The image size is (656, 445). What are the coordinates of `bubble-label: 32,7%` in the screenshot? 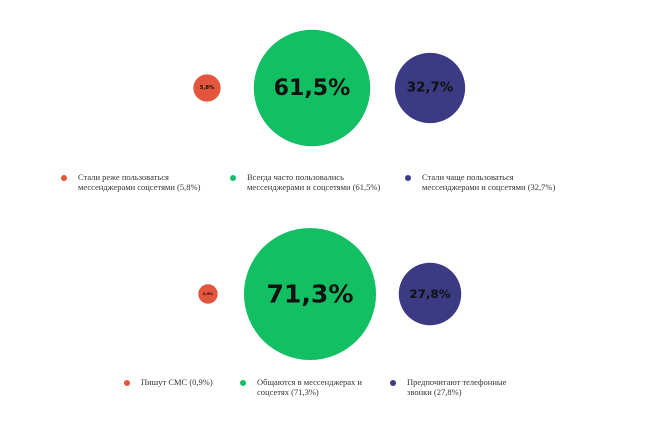 It's located at (430, 88).